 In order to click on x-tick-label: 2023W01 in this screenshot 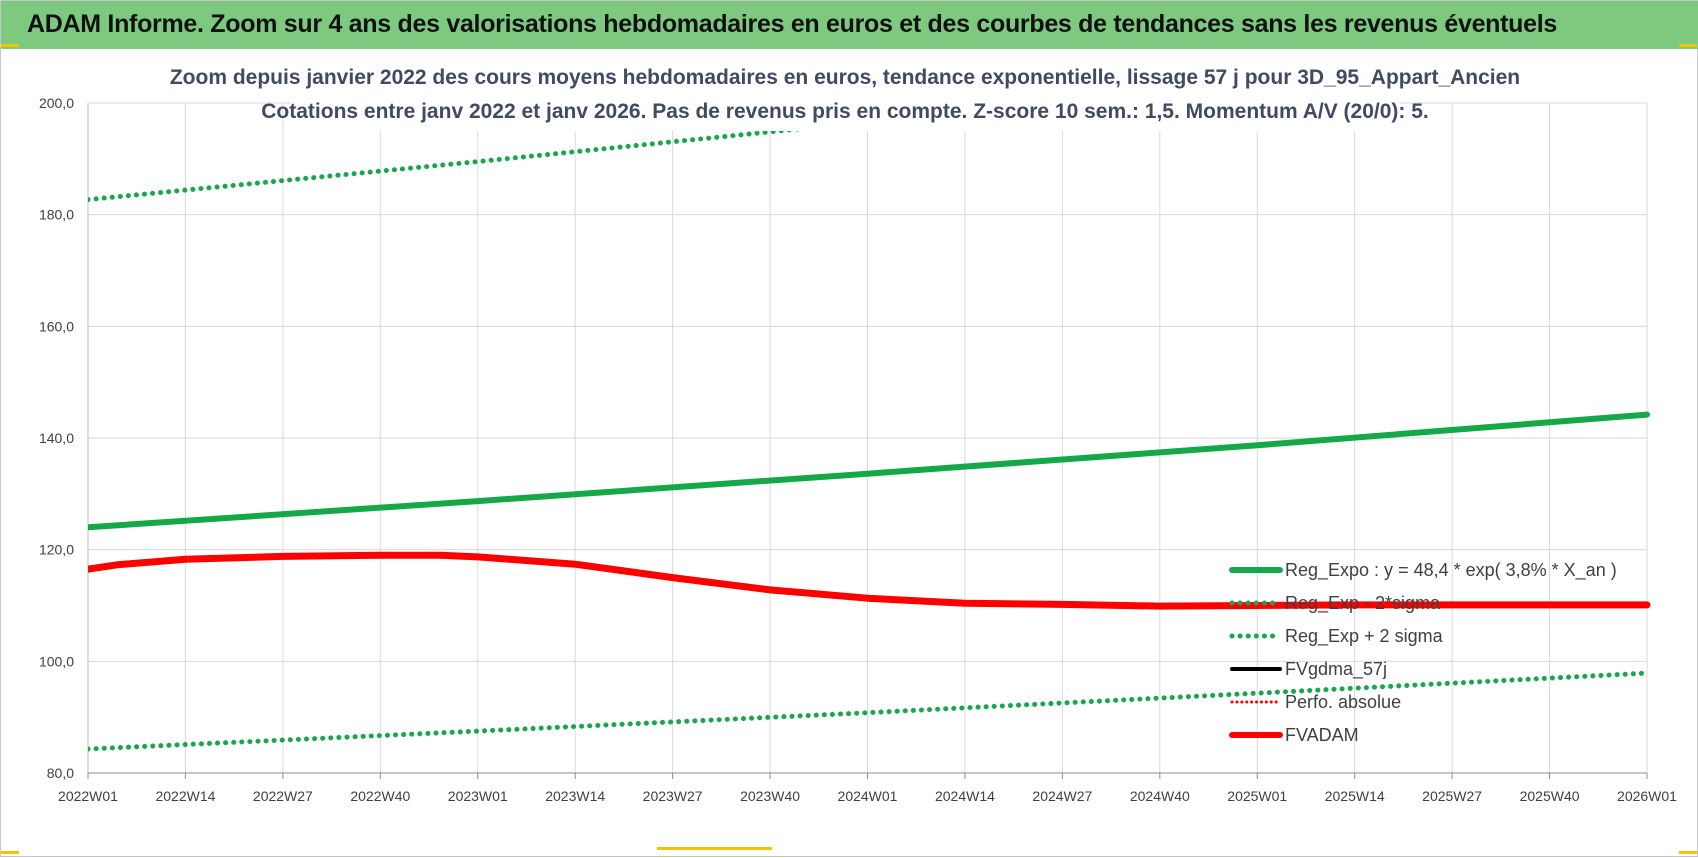, I will do `click(478, 796)`.